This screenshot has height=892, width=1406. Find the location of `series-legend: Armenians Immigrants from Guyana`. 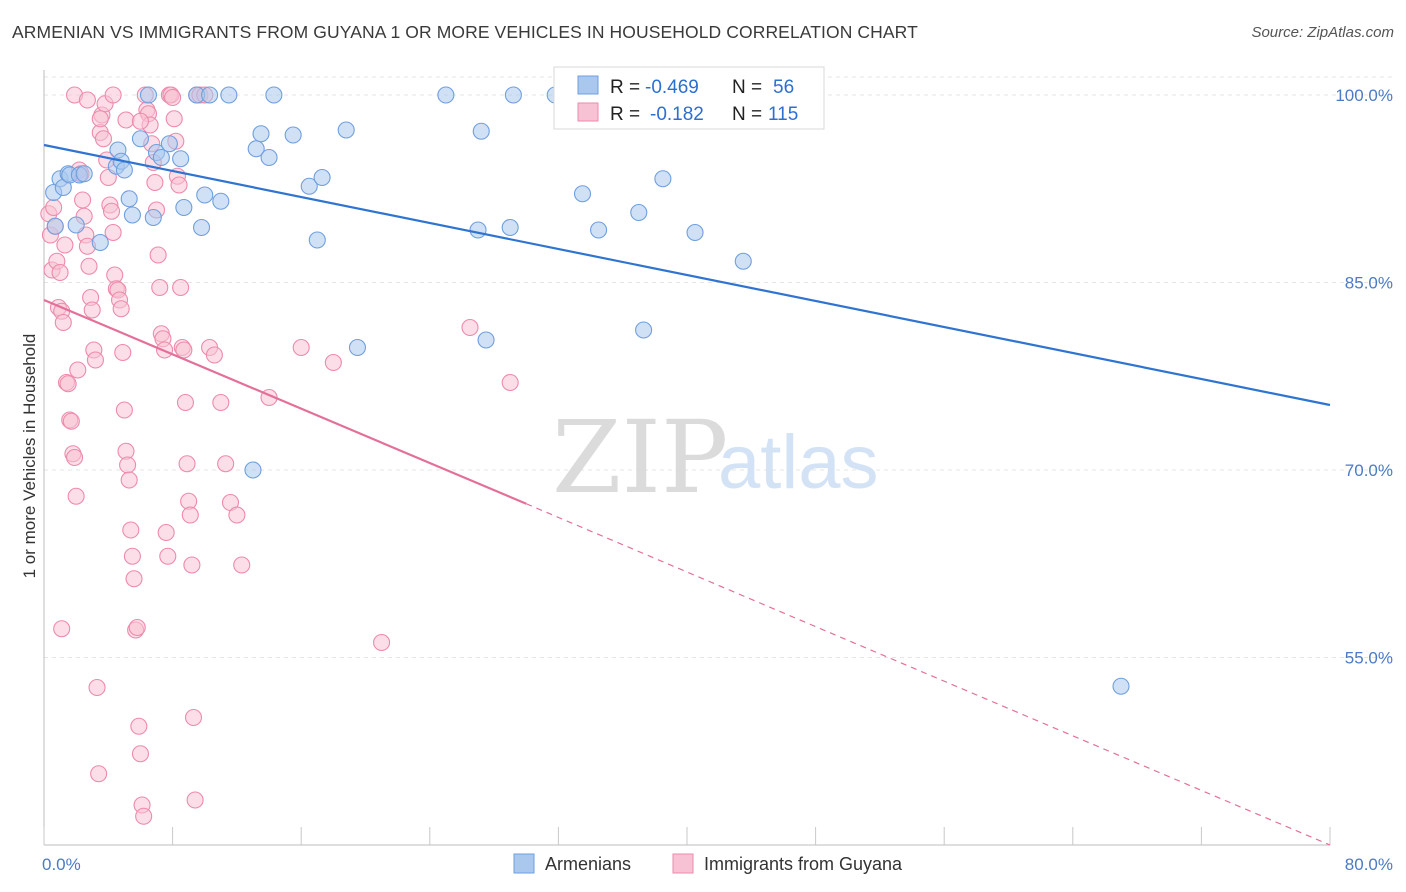

series-legend: Armenians Immigrants from Guyana is located at coordinates (708, 863).